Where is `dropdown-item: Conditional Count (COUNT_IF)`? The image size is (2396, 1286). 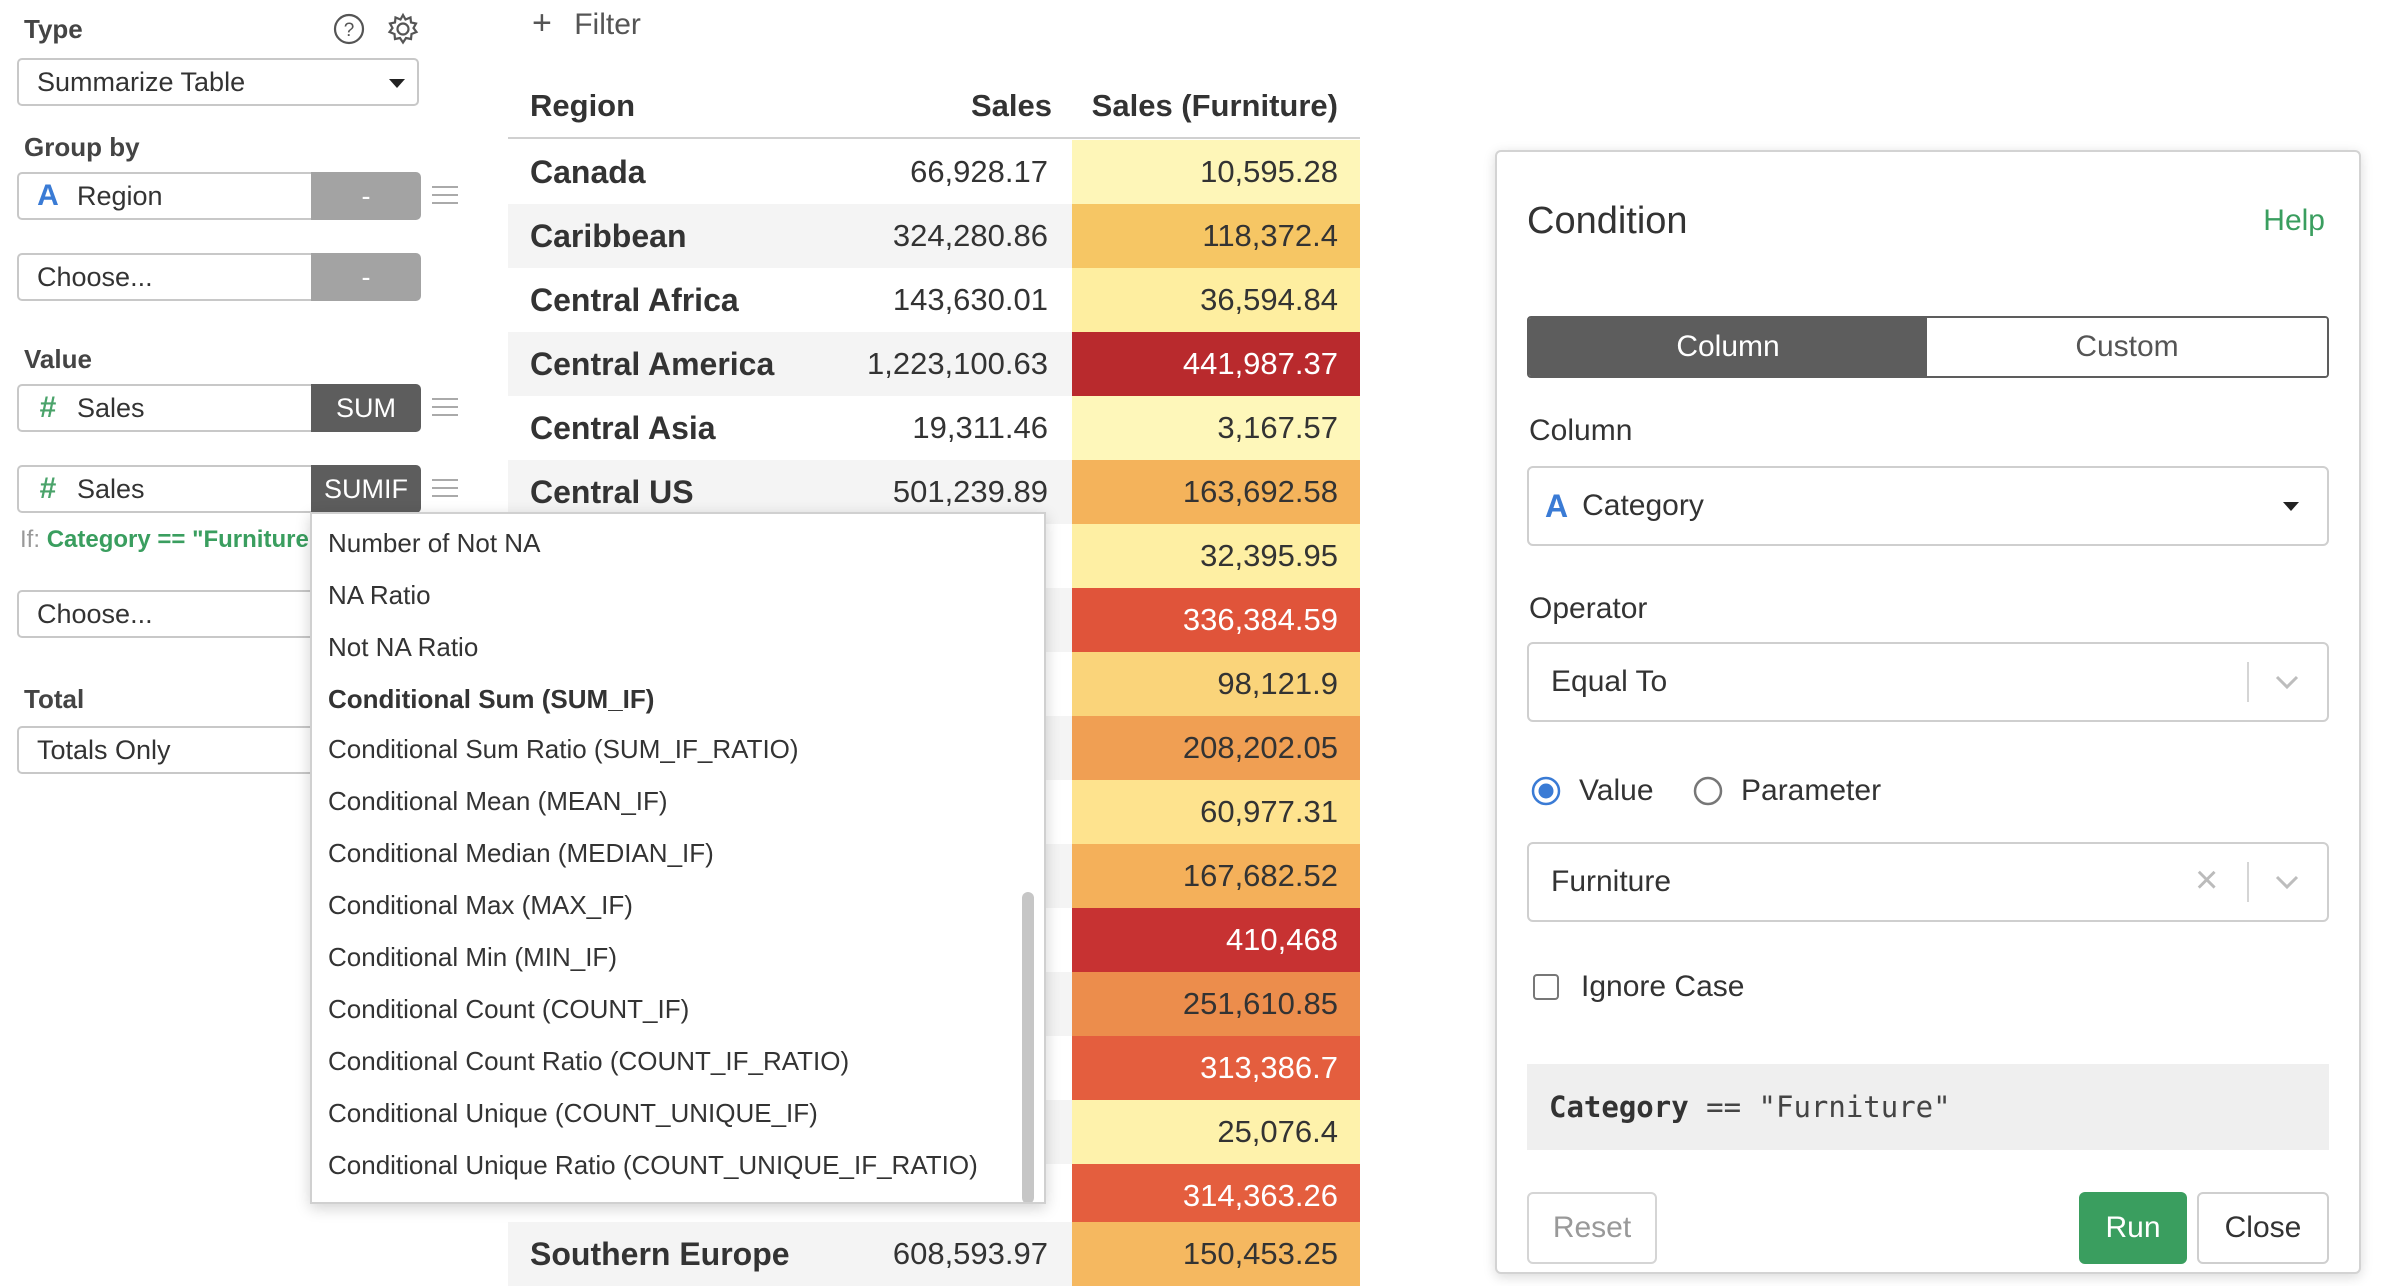 dropdown-item: Conditional Count (COUNT_IF) is located at coordinates (509, 1009).